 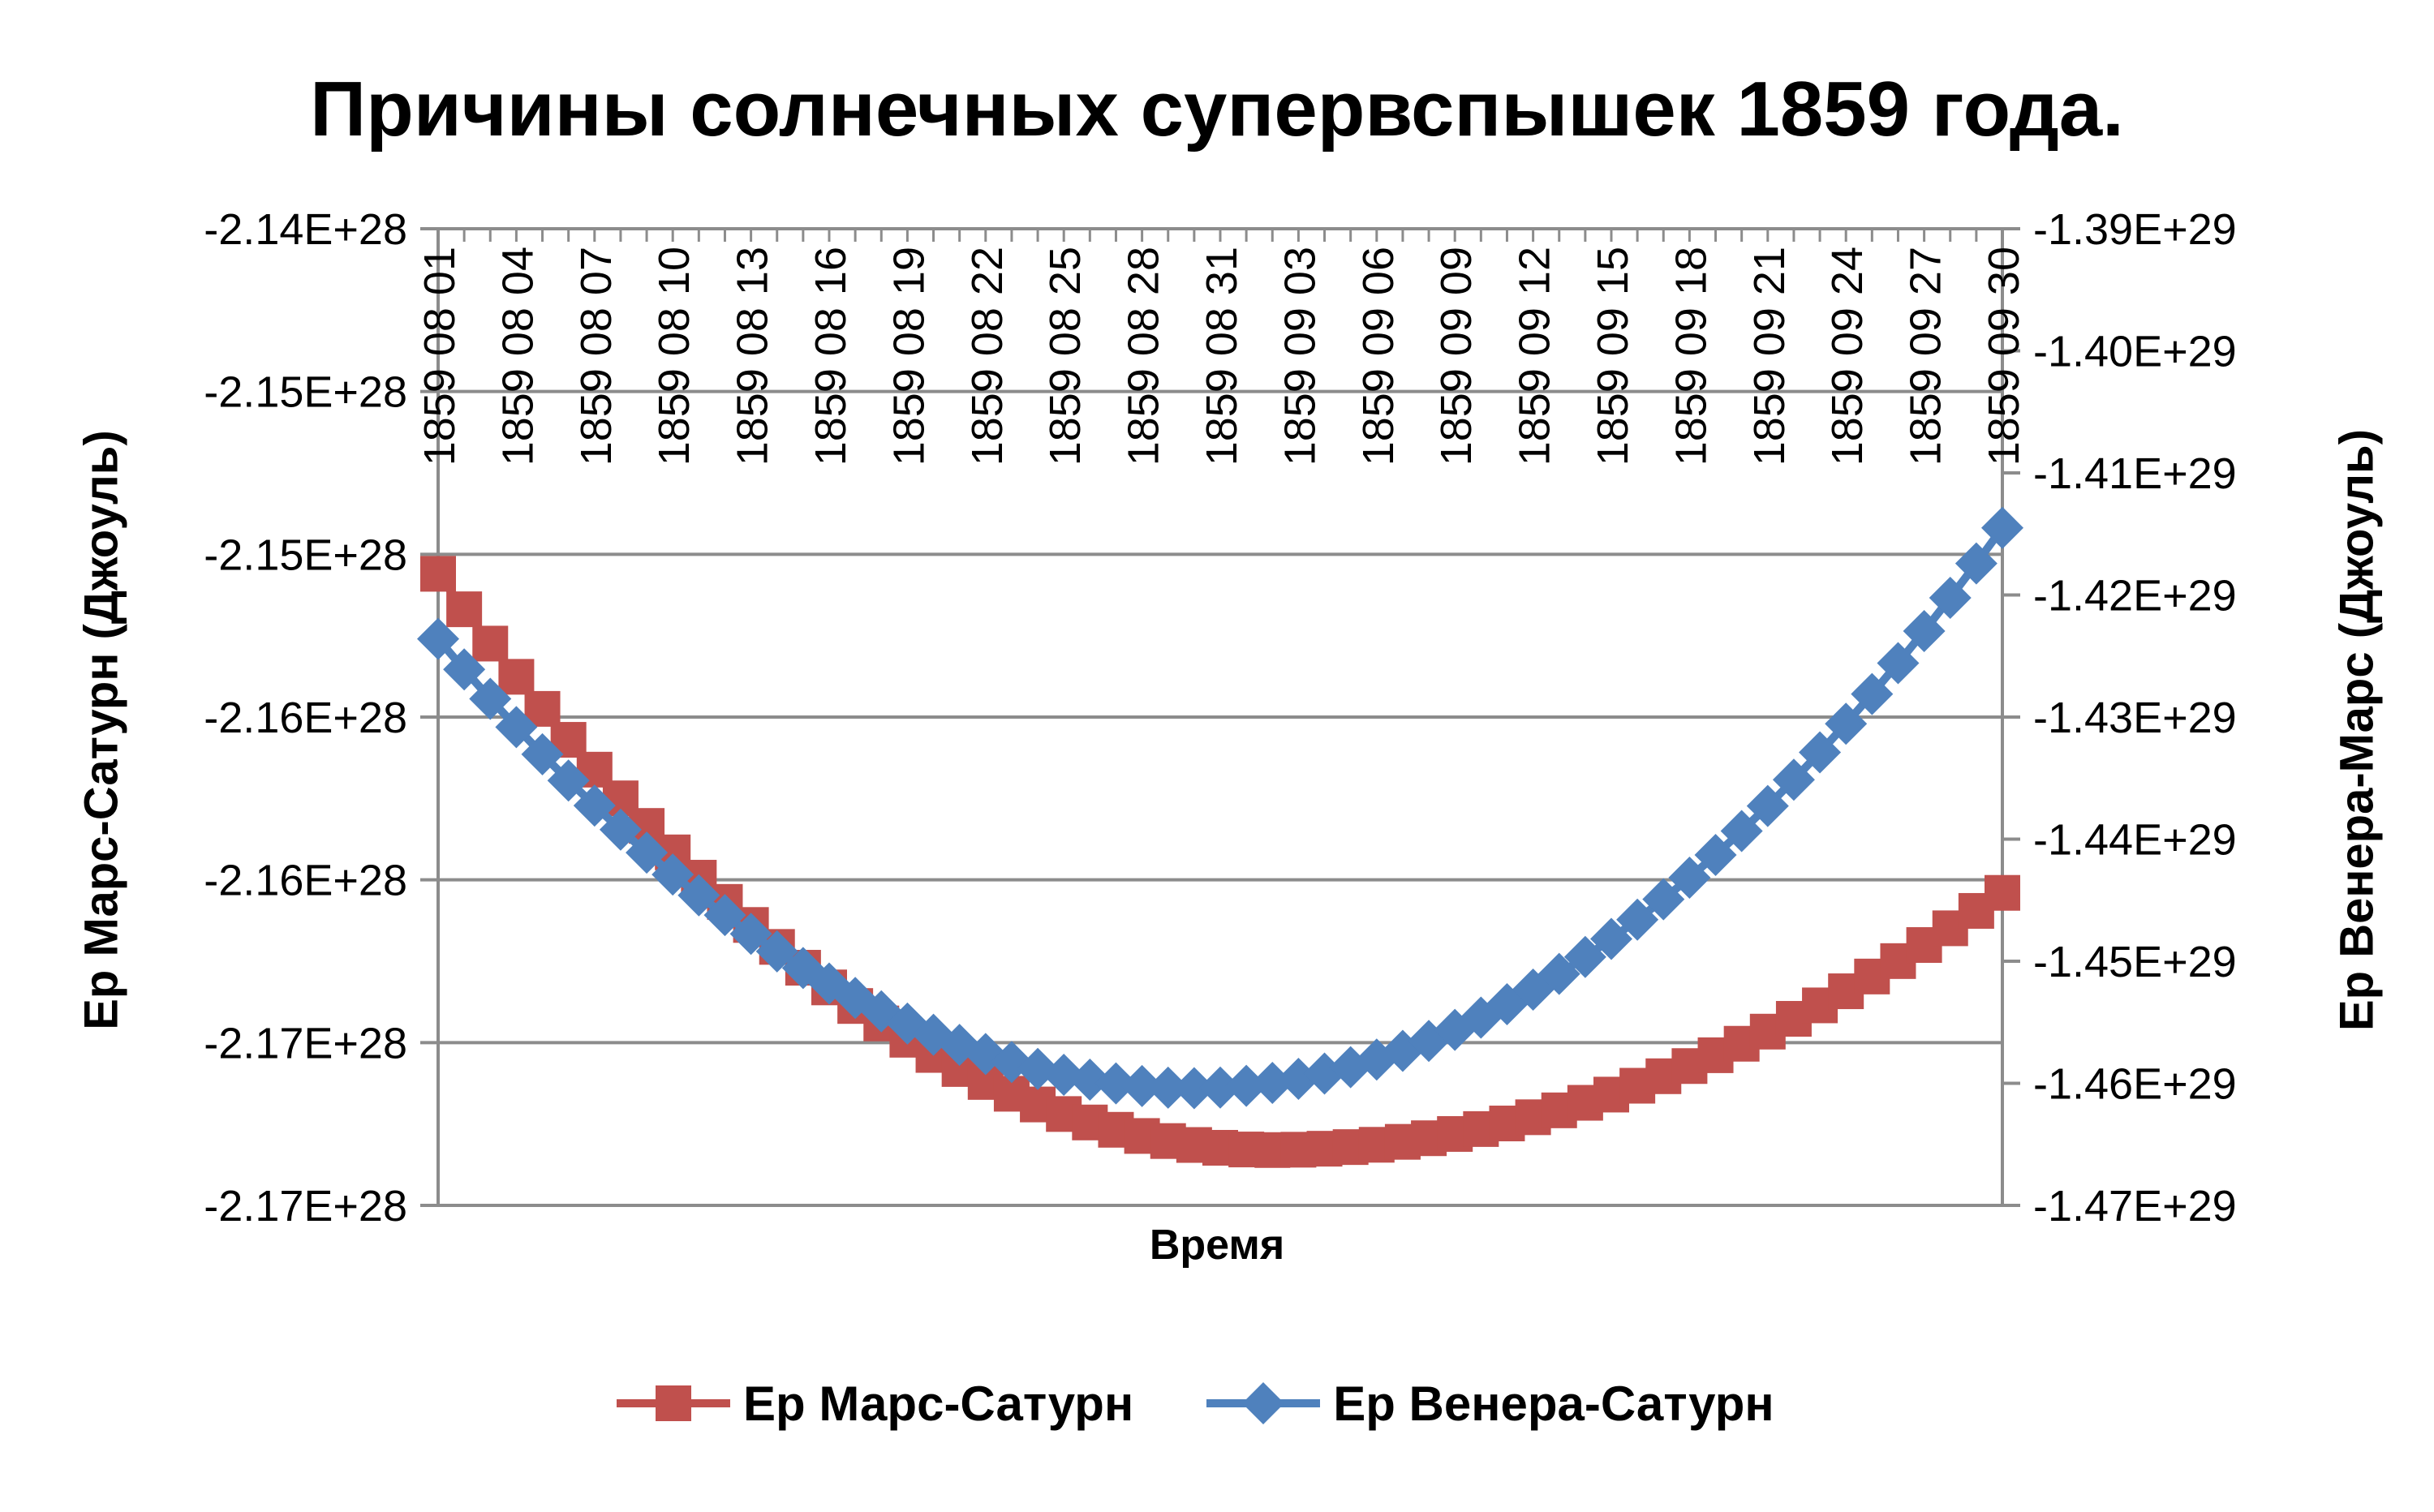 I want to click on x-tick-label: 1859 09 27, so click(x=1926, y=356).